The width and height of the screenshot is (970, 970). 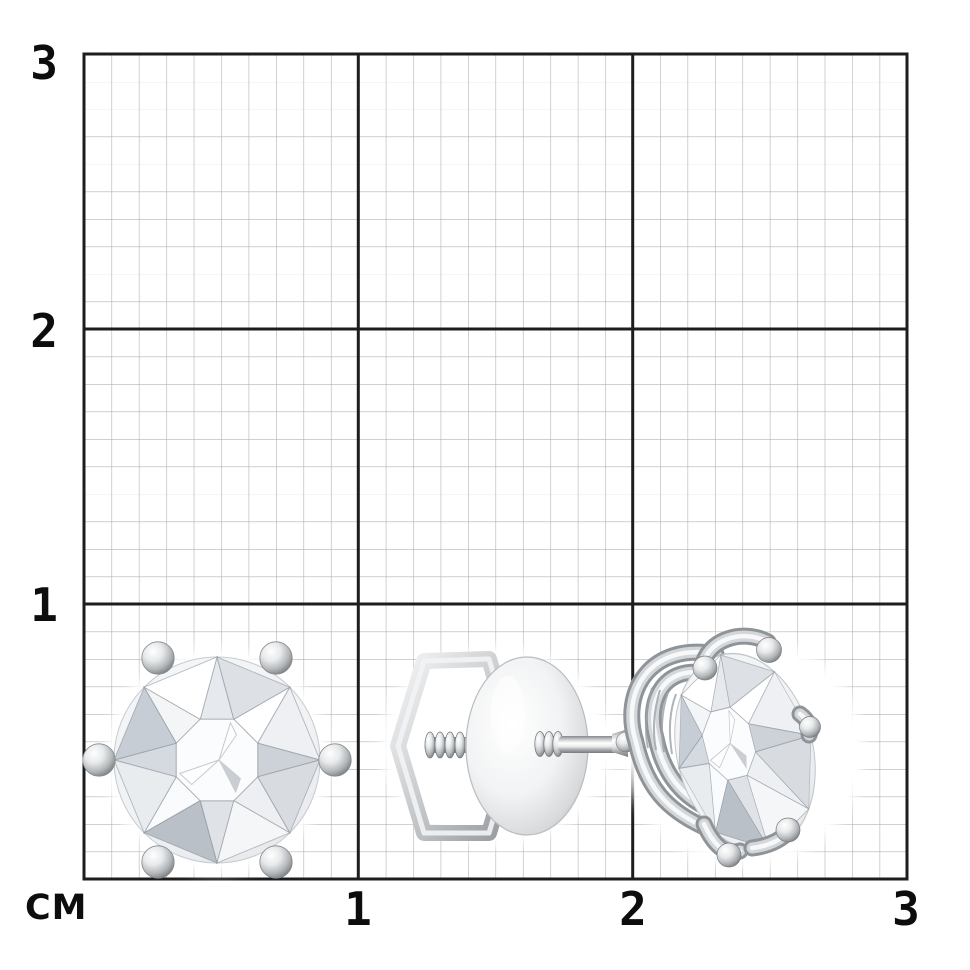 What do you see at coordinates (56, 908) in the screenshot?
I see `unit-label-cm: СМ` at bounding box center [56, 908].